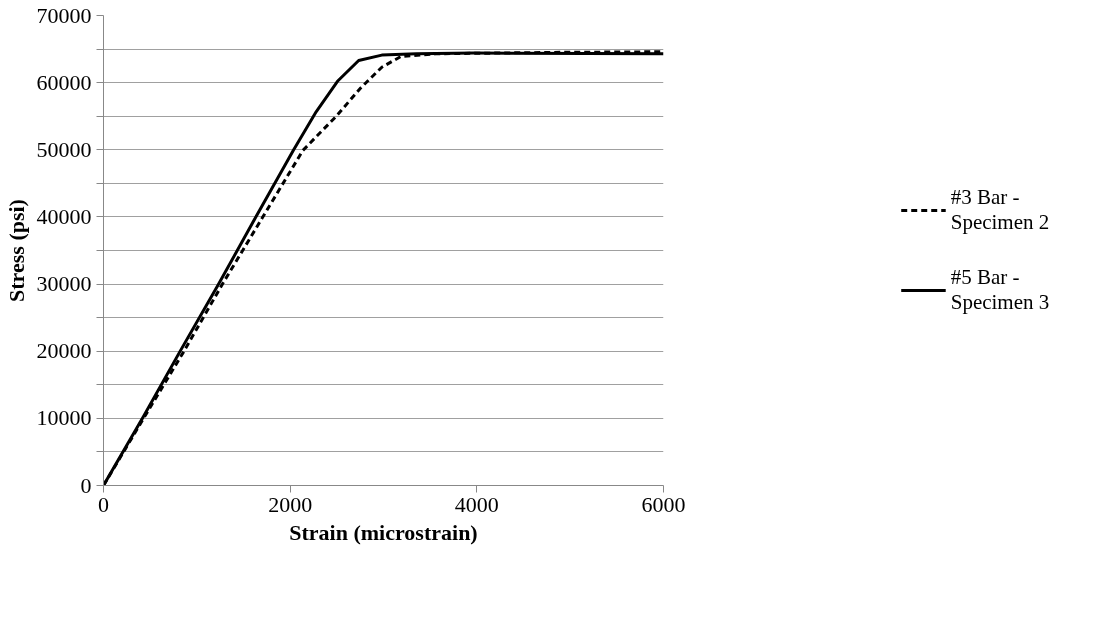  What do you see at coordinates (383, 532) in the screenshot?
I see `x-axis-title: Strain (microstrain)` at bounding box center [383, 532].